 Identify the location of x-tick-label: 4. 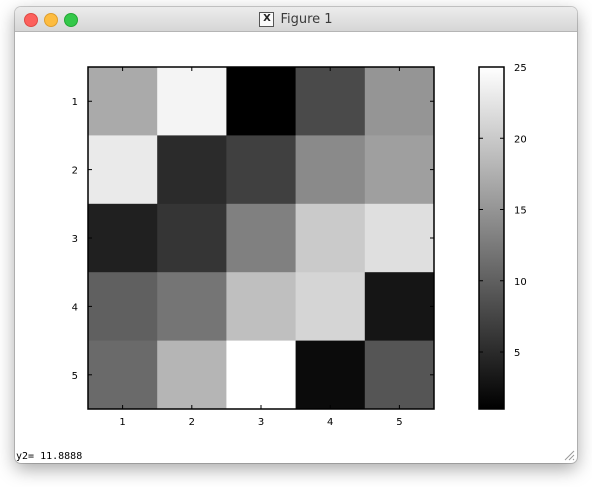
(330, 422).